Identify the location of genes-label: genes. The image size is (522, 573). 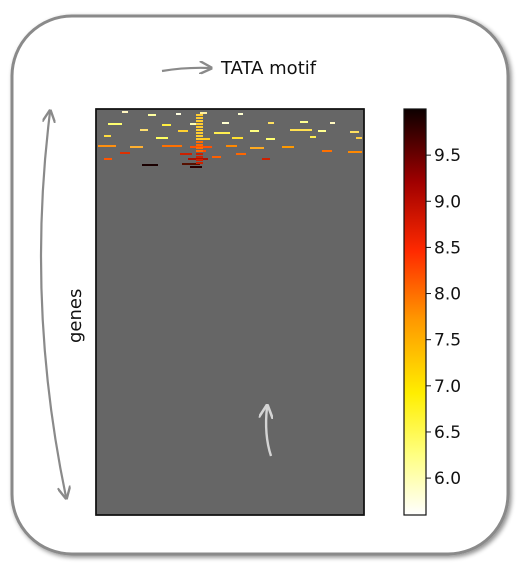
(75, 316).